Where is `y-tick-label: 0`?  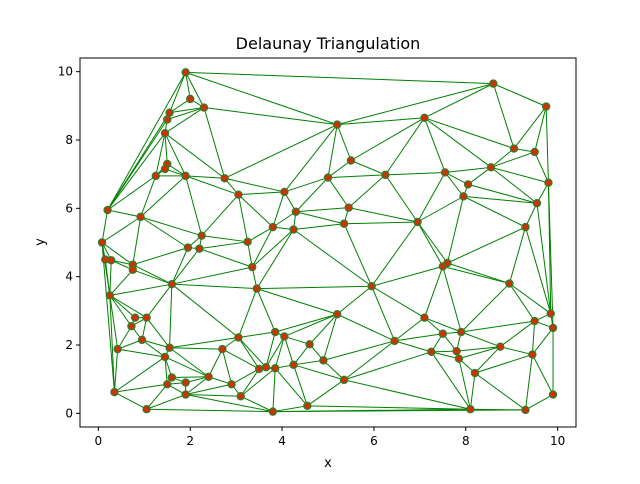
y-tick-label: 0 is located at coordinates (69, 413).